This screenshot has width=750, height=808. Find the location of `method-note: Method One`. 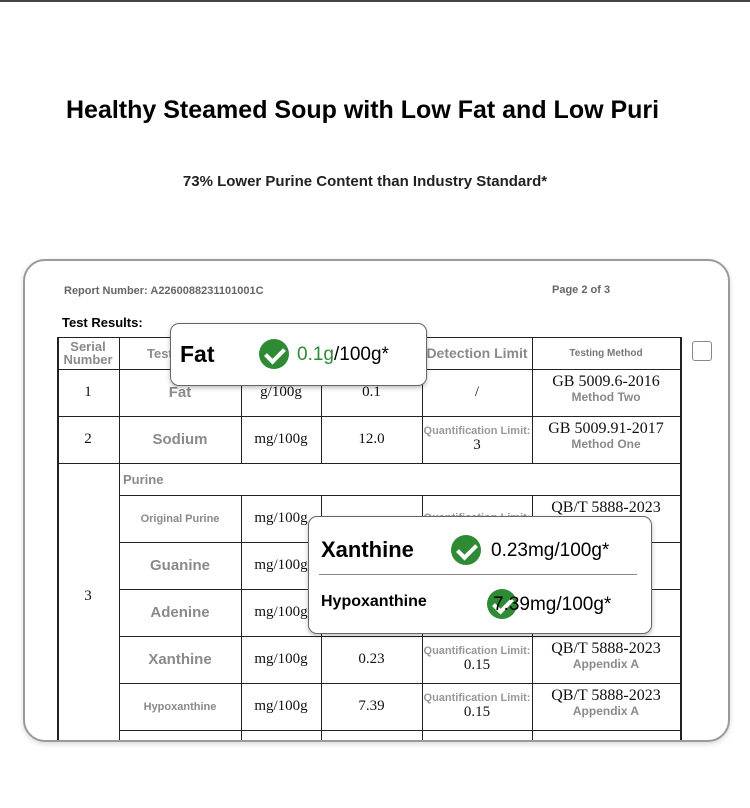

method-note: Method One is located at coordinates (606, 444).